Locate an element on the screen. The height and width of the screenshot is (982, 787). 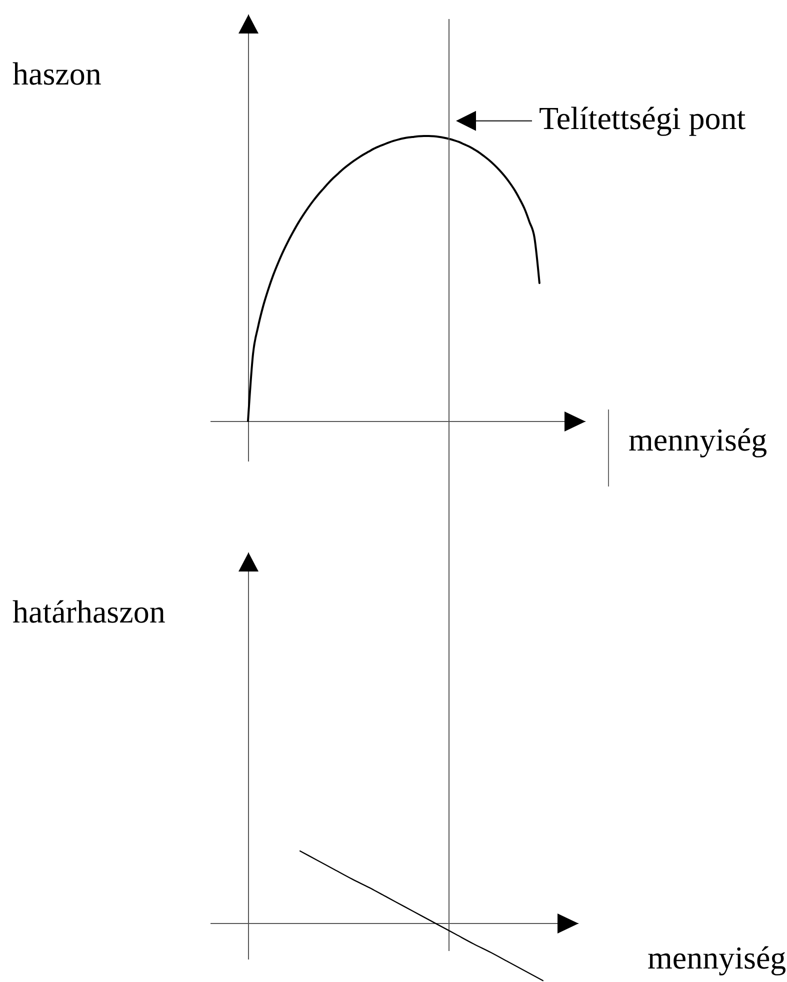
y-axis-title: határhaszon is located at coordinates (89, 612).